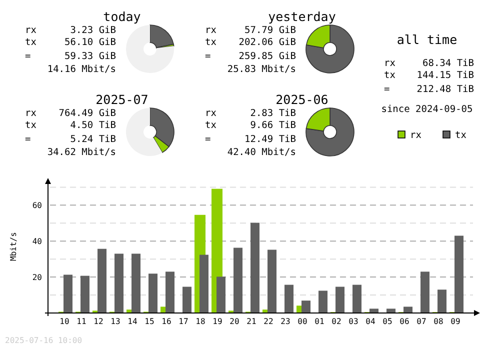 Image resolution: width=500 pixels, height=348 pixels. Describe the element at coordinates (70, 56) in the screenshot. I see `text: = 59.33 GiB` at that location.